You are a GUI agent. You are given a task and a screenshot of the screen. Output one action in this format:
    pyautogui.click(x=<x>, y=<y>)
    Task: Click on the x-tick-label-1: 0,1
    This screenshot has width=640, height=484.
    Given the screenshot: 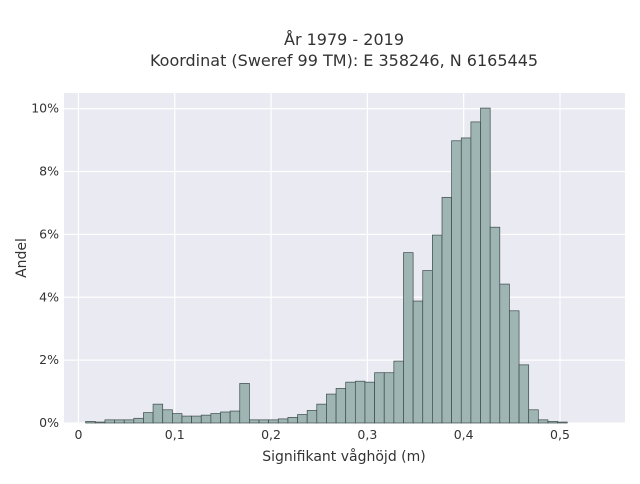 What is the action you would take?
    pyautogui.click(x=175, y=434)
    